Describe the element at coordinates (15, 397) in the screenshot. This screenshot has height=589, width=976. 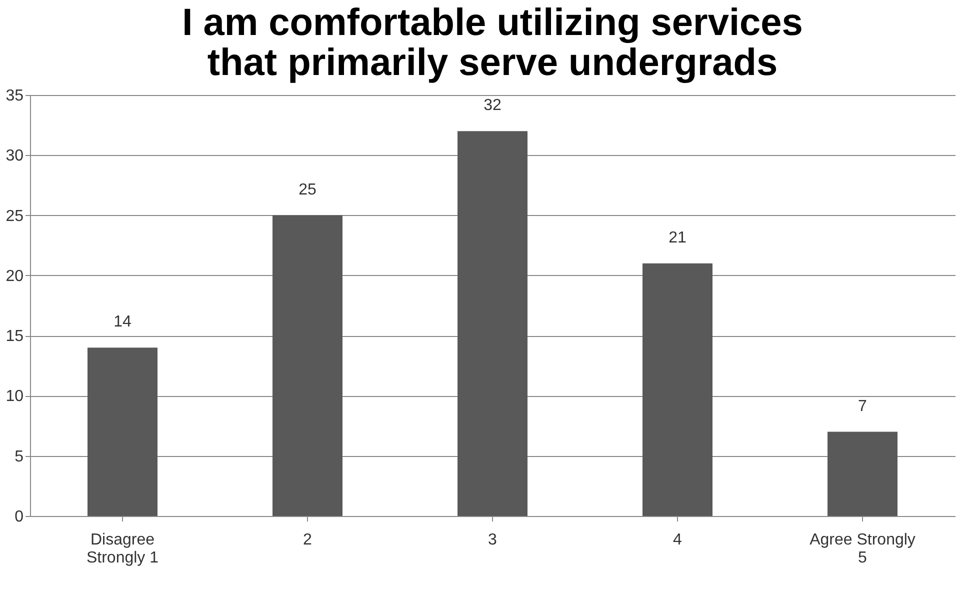
I see `y-tick-label: 10` at that location.